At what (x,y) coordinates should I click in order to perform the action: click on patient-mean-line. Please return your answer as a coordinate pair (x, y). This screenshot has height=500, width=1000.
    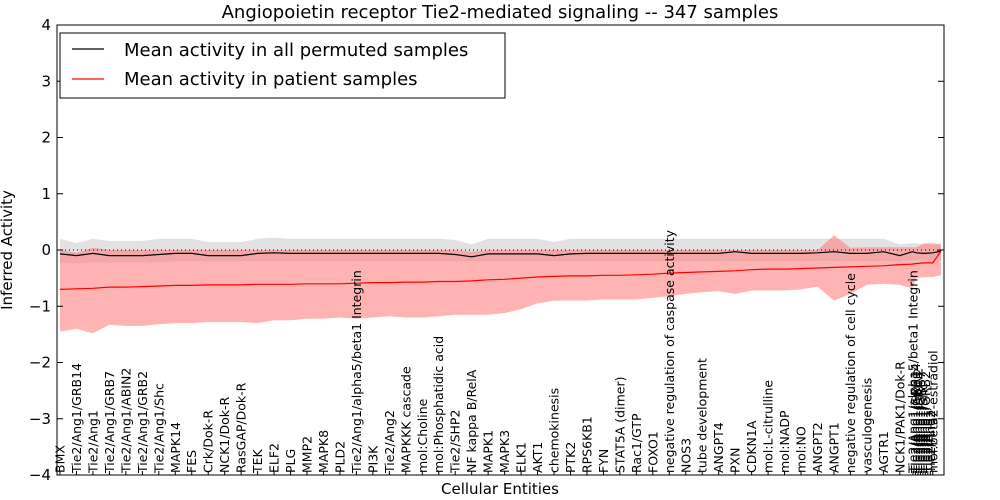
    Looking at the image, I should click on (500, 270).